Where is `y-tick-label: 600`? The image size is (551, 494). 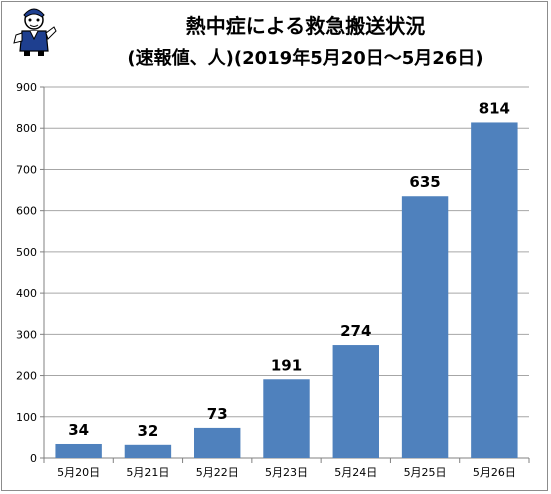
y-tick-label: 600 is located at coordinates (26, 211).